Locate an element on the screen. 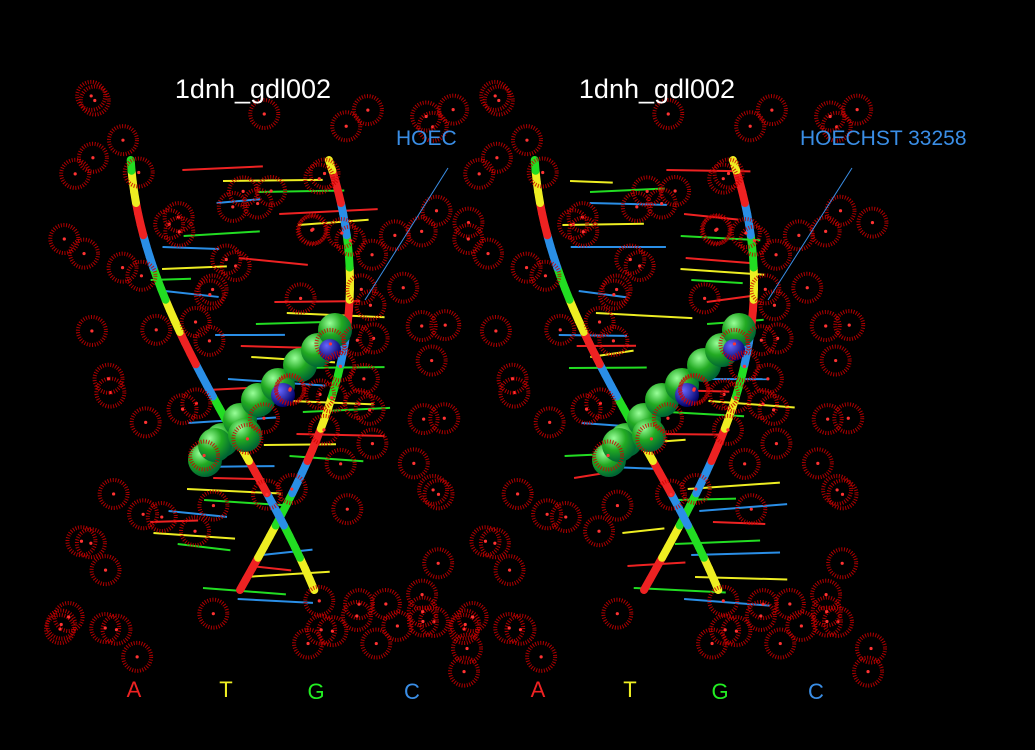  ligand-atom is located at coordinates (335, 330).